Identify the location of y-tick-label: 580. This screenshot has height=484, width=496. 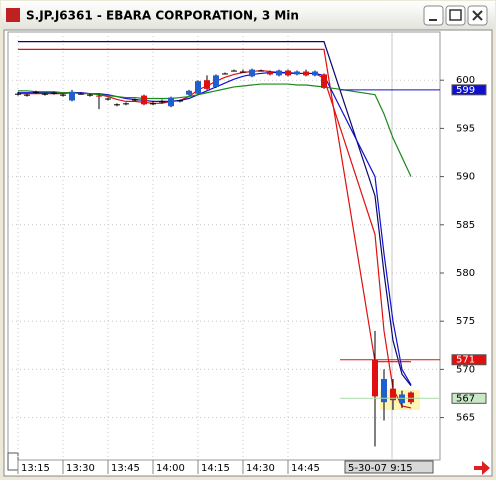
(465, 273).